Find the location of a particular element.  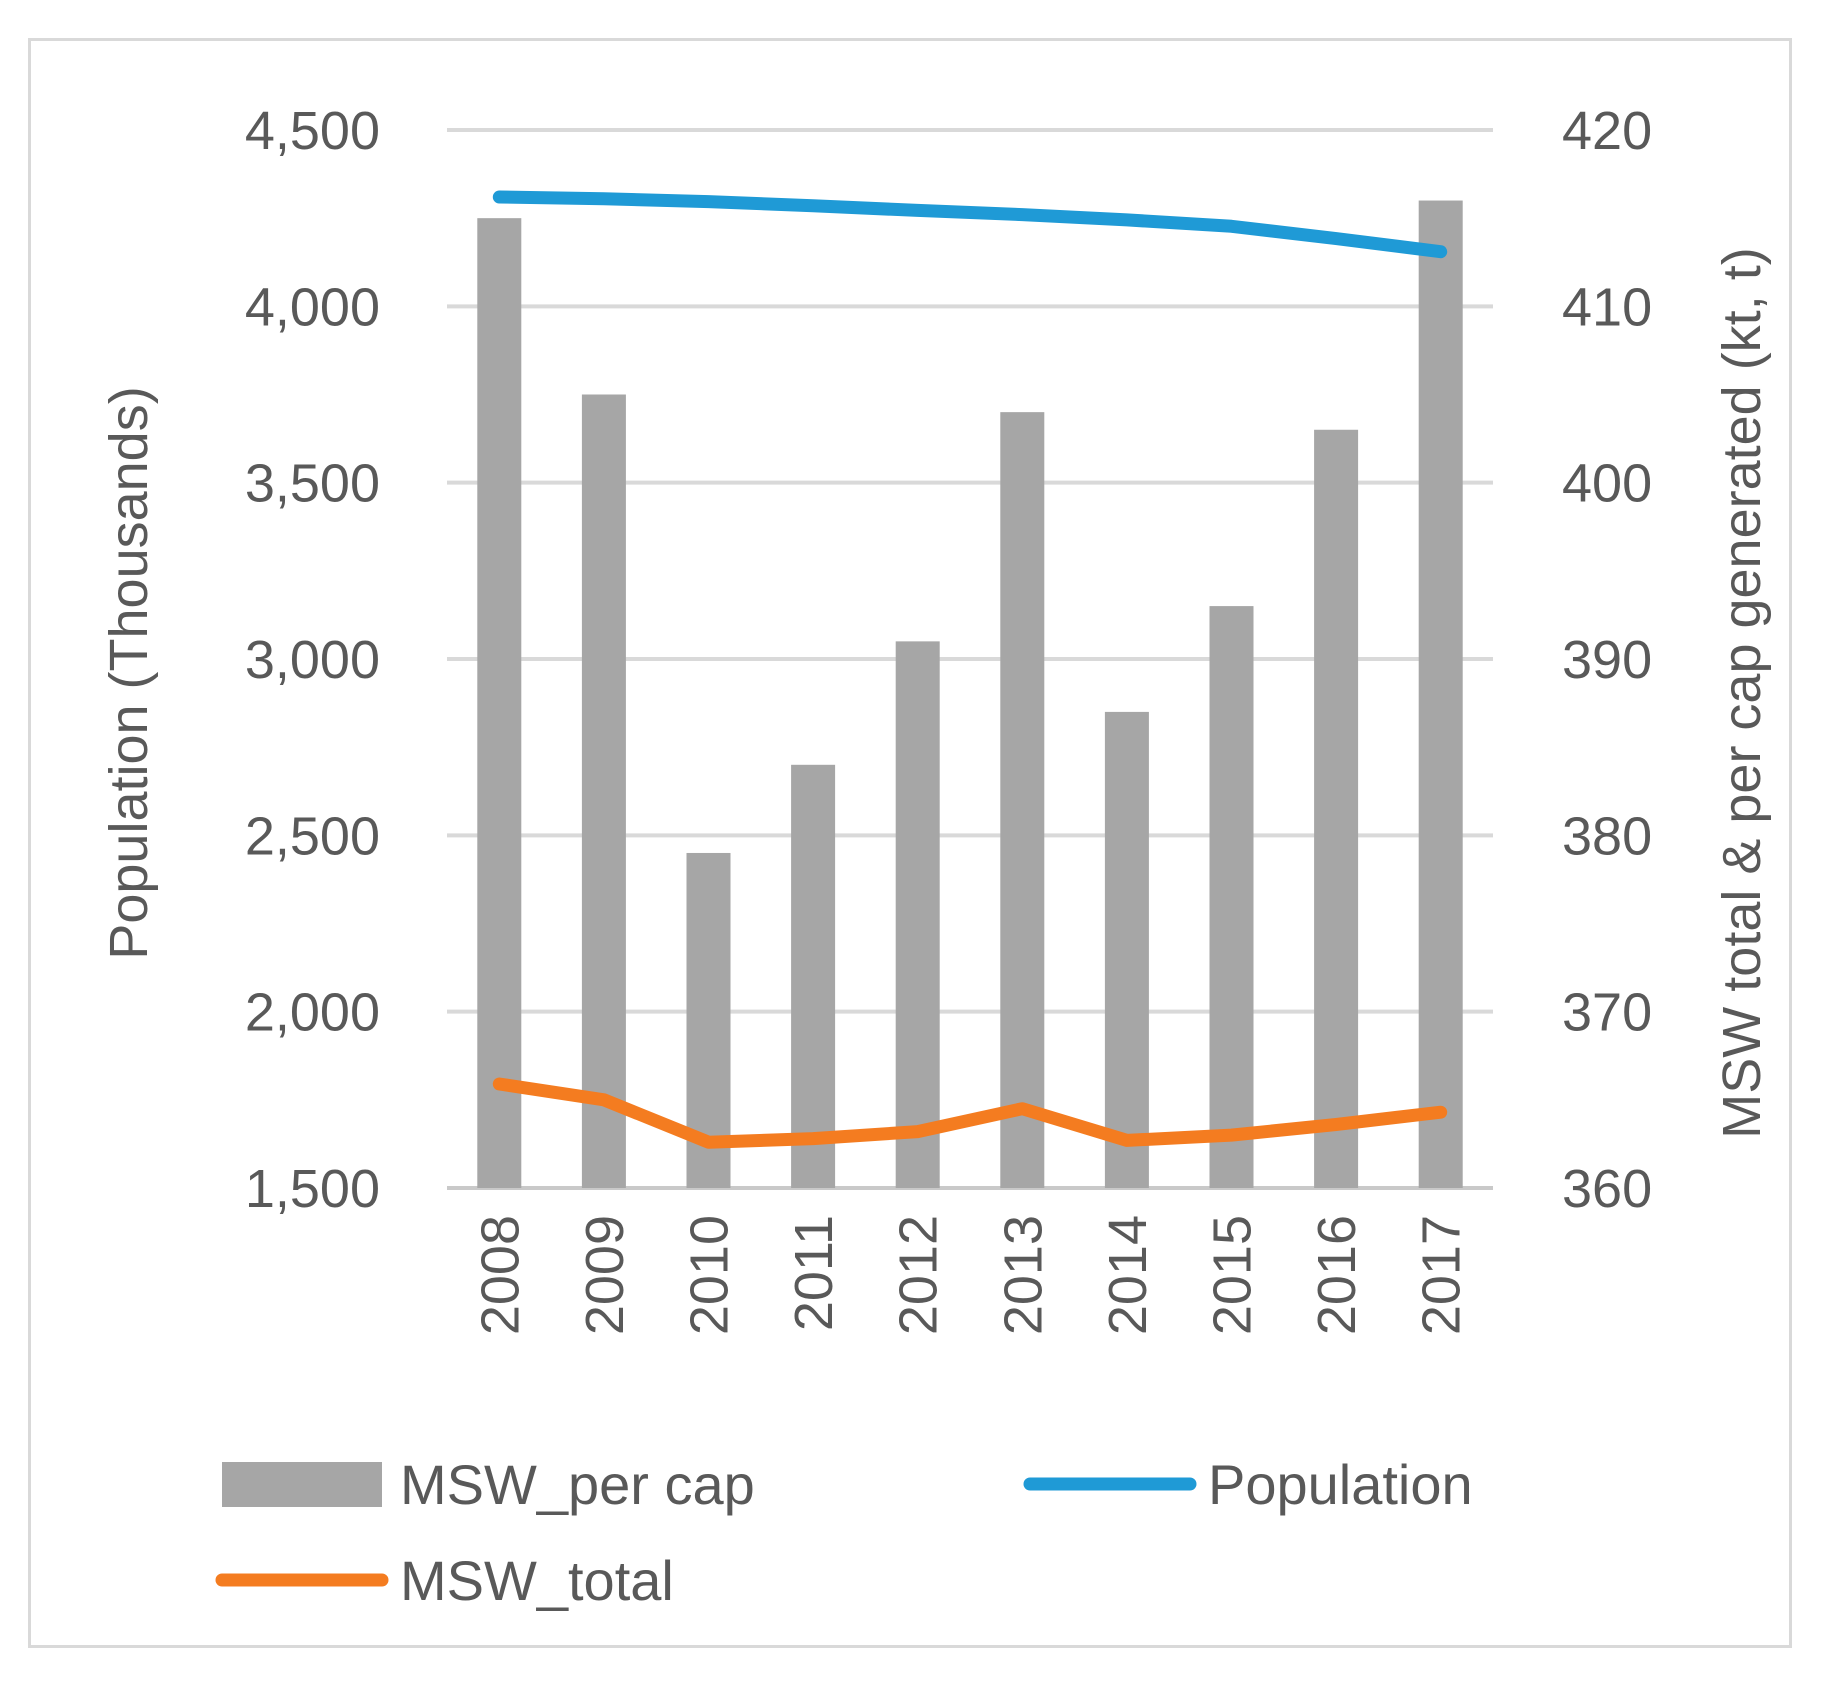

right-tick-label: 360 is located at coordinates (1607, 1189).